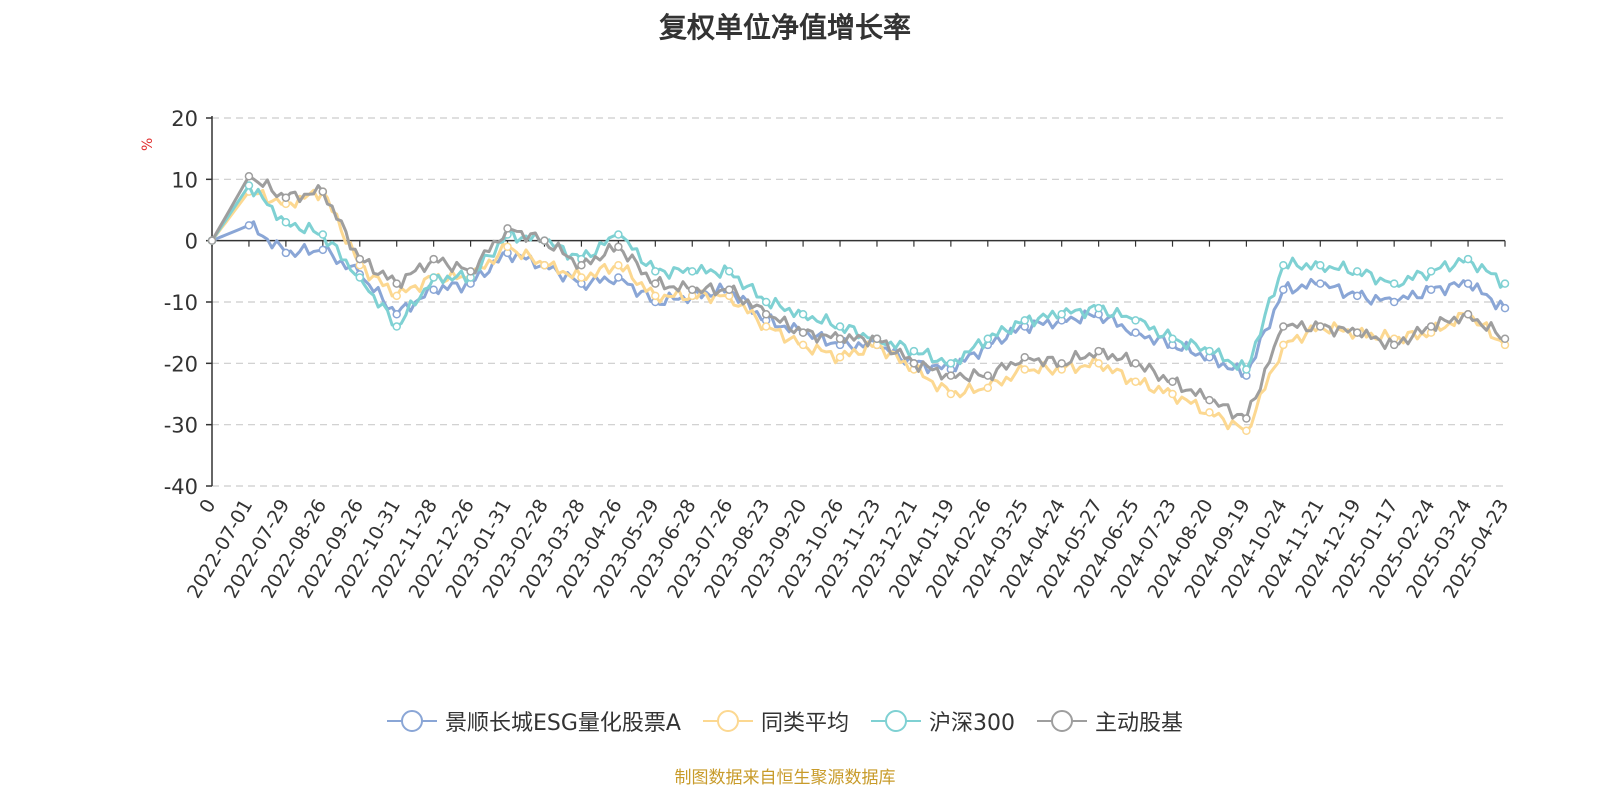 The width and height of the screenshot is (1600, 800). What do you see at coordinates (181, 487) in the screenshot?
I see `y-tick-label: -40` at bounding box center [181, 487].